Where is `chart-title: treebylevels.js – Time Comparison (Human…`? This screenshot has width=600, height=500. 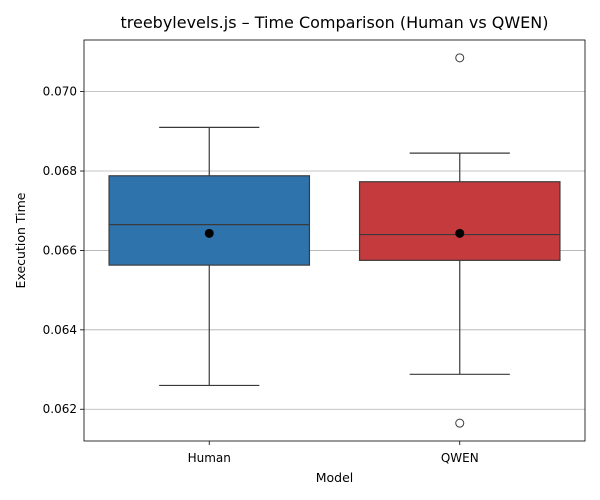
chart-title: treebylevels.js – Time Comparison (Human… is located at coordinates (334, 22).